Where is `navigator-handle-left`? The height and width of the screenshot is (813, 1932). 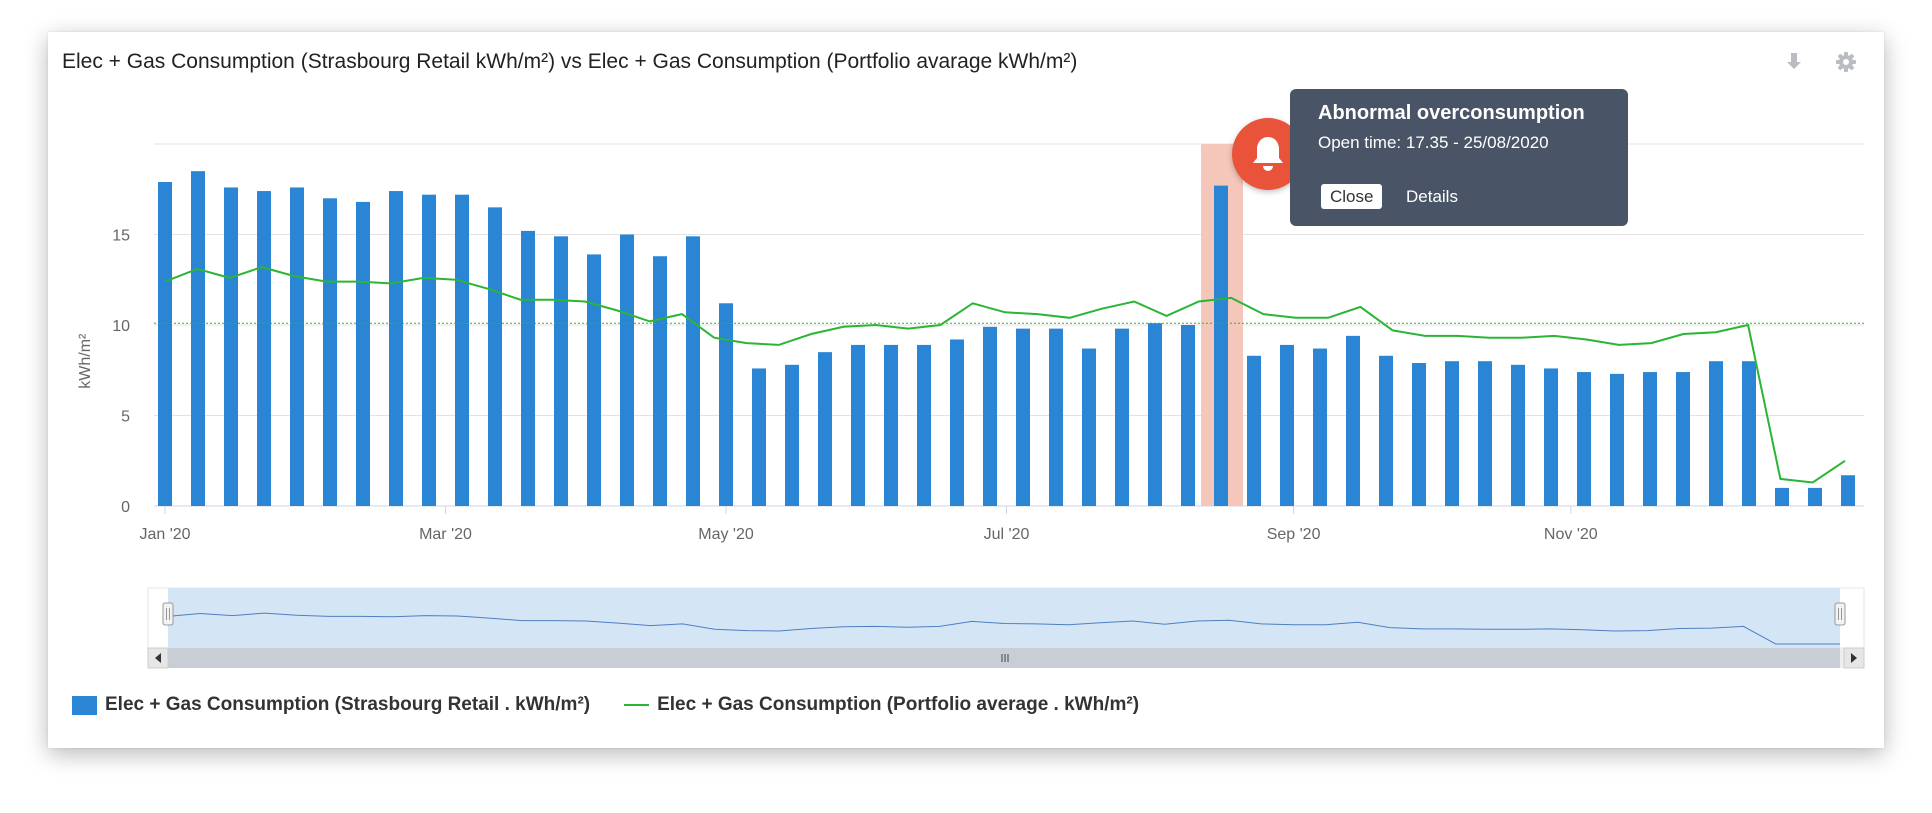
navigator-handle-left is located at coordinates (168, 614).